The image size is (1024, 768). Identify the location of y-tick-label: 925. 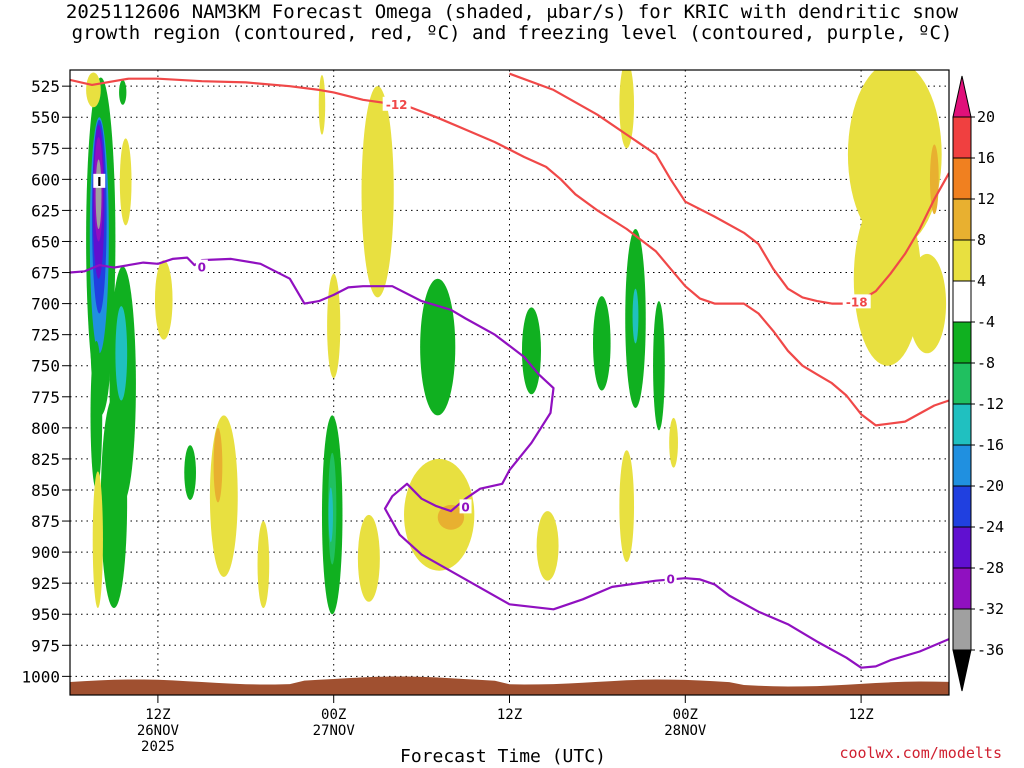
(45, 583).